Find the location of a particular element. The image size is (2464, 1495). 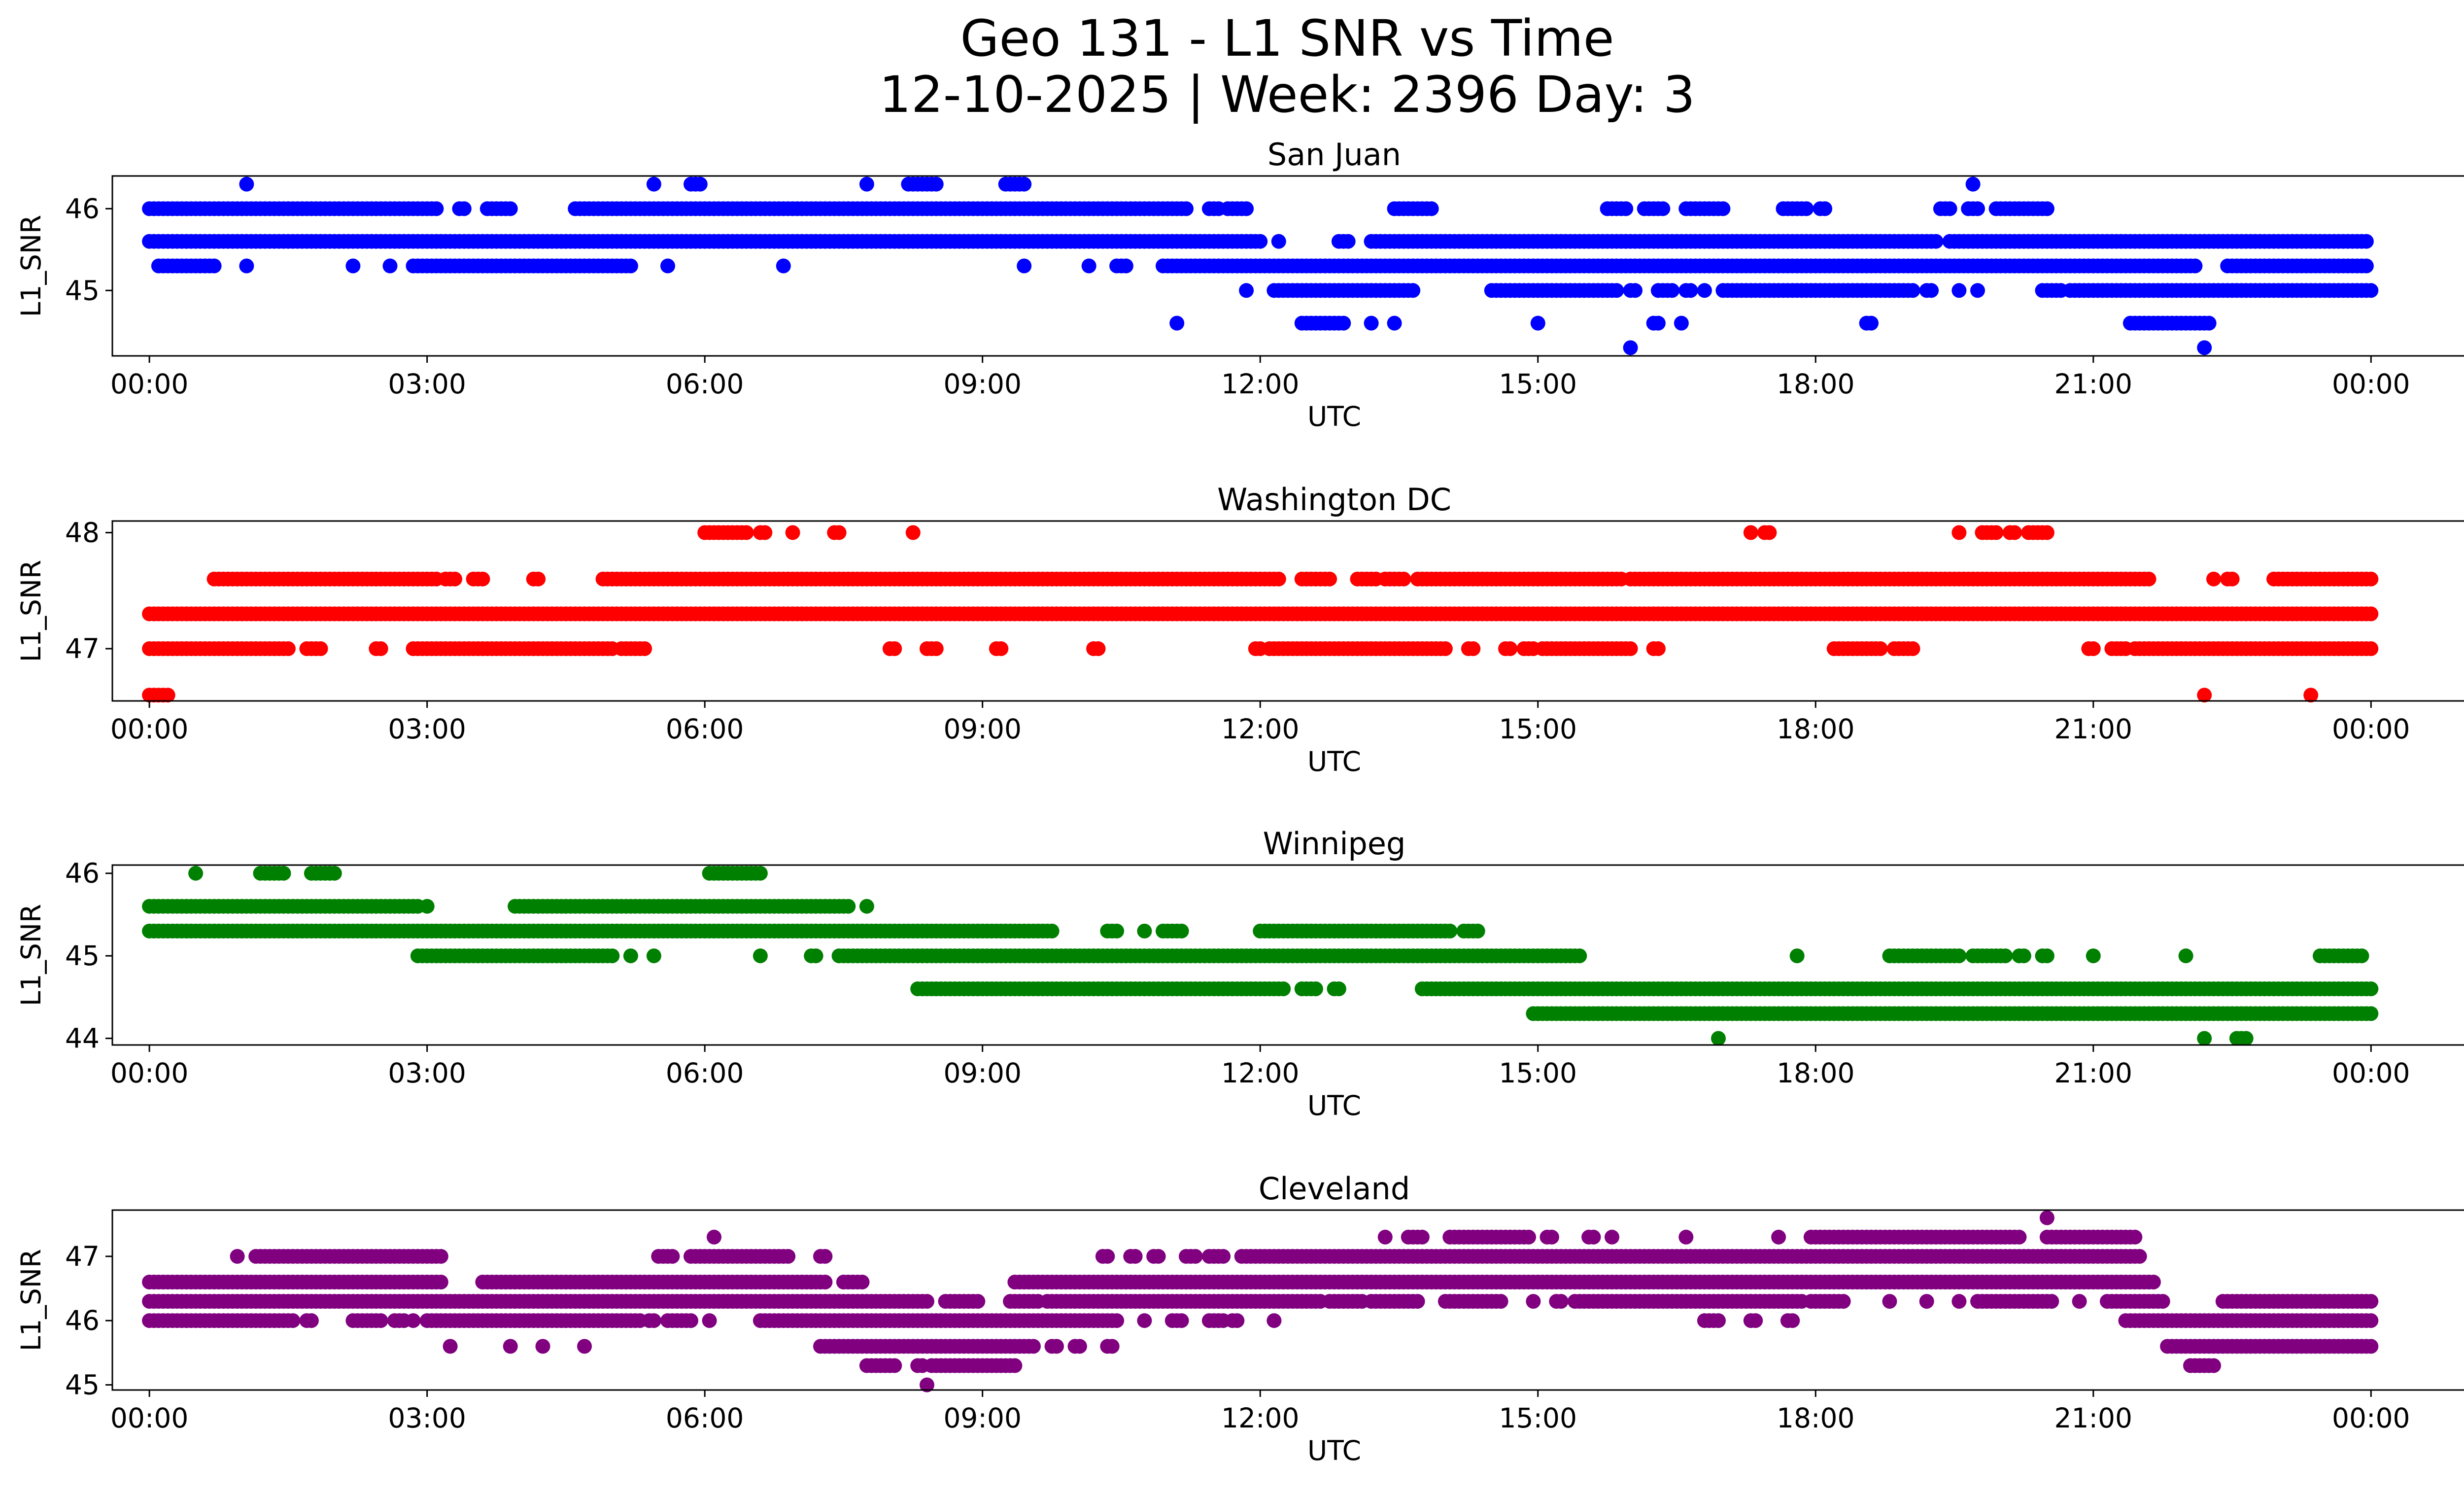

axes-frame is located at coordinates (1287, 611).